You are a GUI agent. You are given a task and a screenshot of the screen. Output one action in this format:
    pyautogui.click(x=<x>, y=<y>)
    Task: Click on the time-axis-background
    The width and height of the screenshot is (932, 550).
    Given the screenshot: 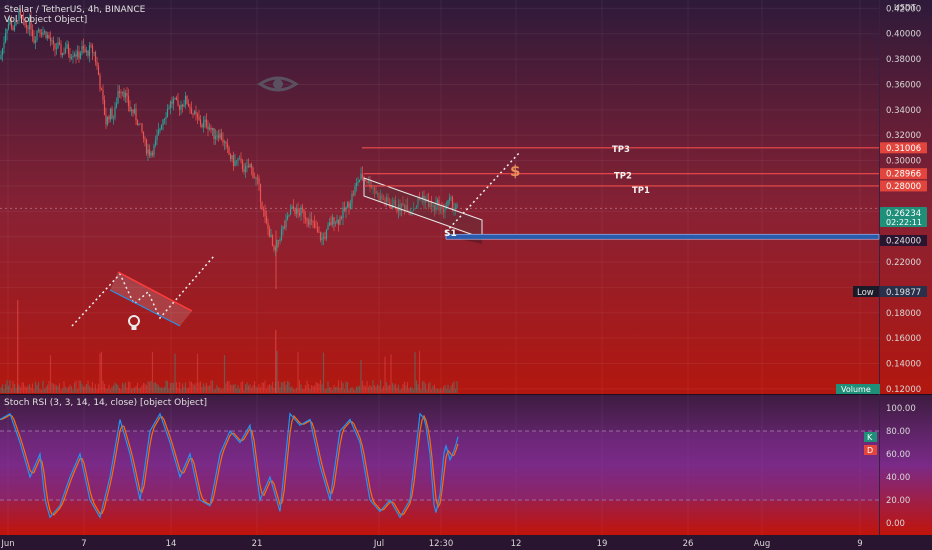 What is the action you would take?
    pyautogui.click(x=466, y=542)
    